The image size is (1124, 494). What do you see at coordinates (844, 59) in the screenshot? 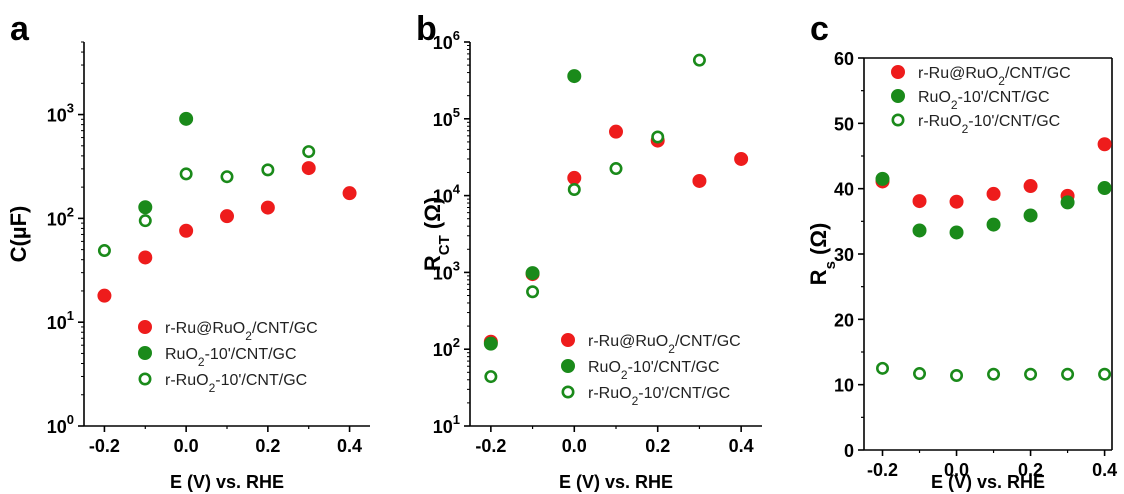
I see `y-tick-label: 60` at bounding box center [844, 59].